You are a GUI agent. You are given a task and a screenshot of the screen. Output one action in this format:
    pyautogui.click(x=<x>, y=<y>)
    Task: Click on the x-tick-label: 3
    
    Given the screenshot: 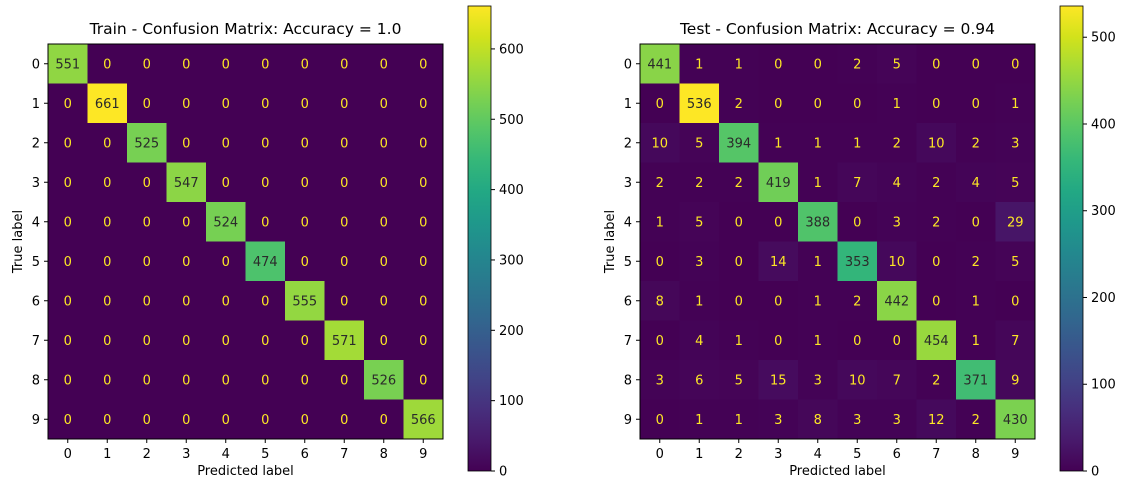 What is the action you would take?
    pyautogui.click(x=778, y=454)
    